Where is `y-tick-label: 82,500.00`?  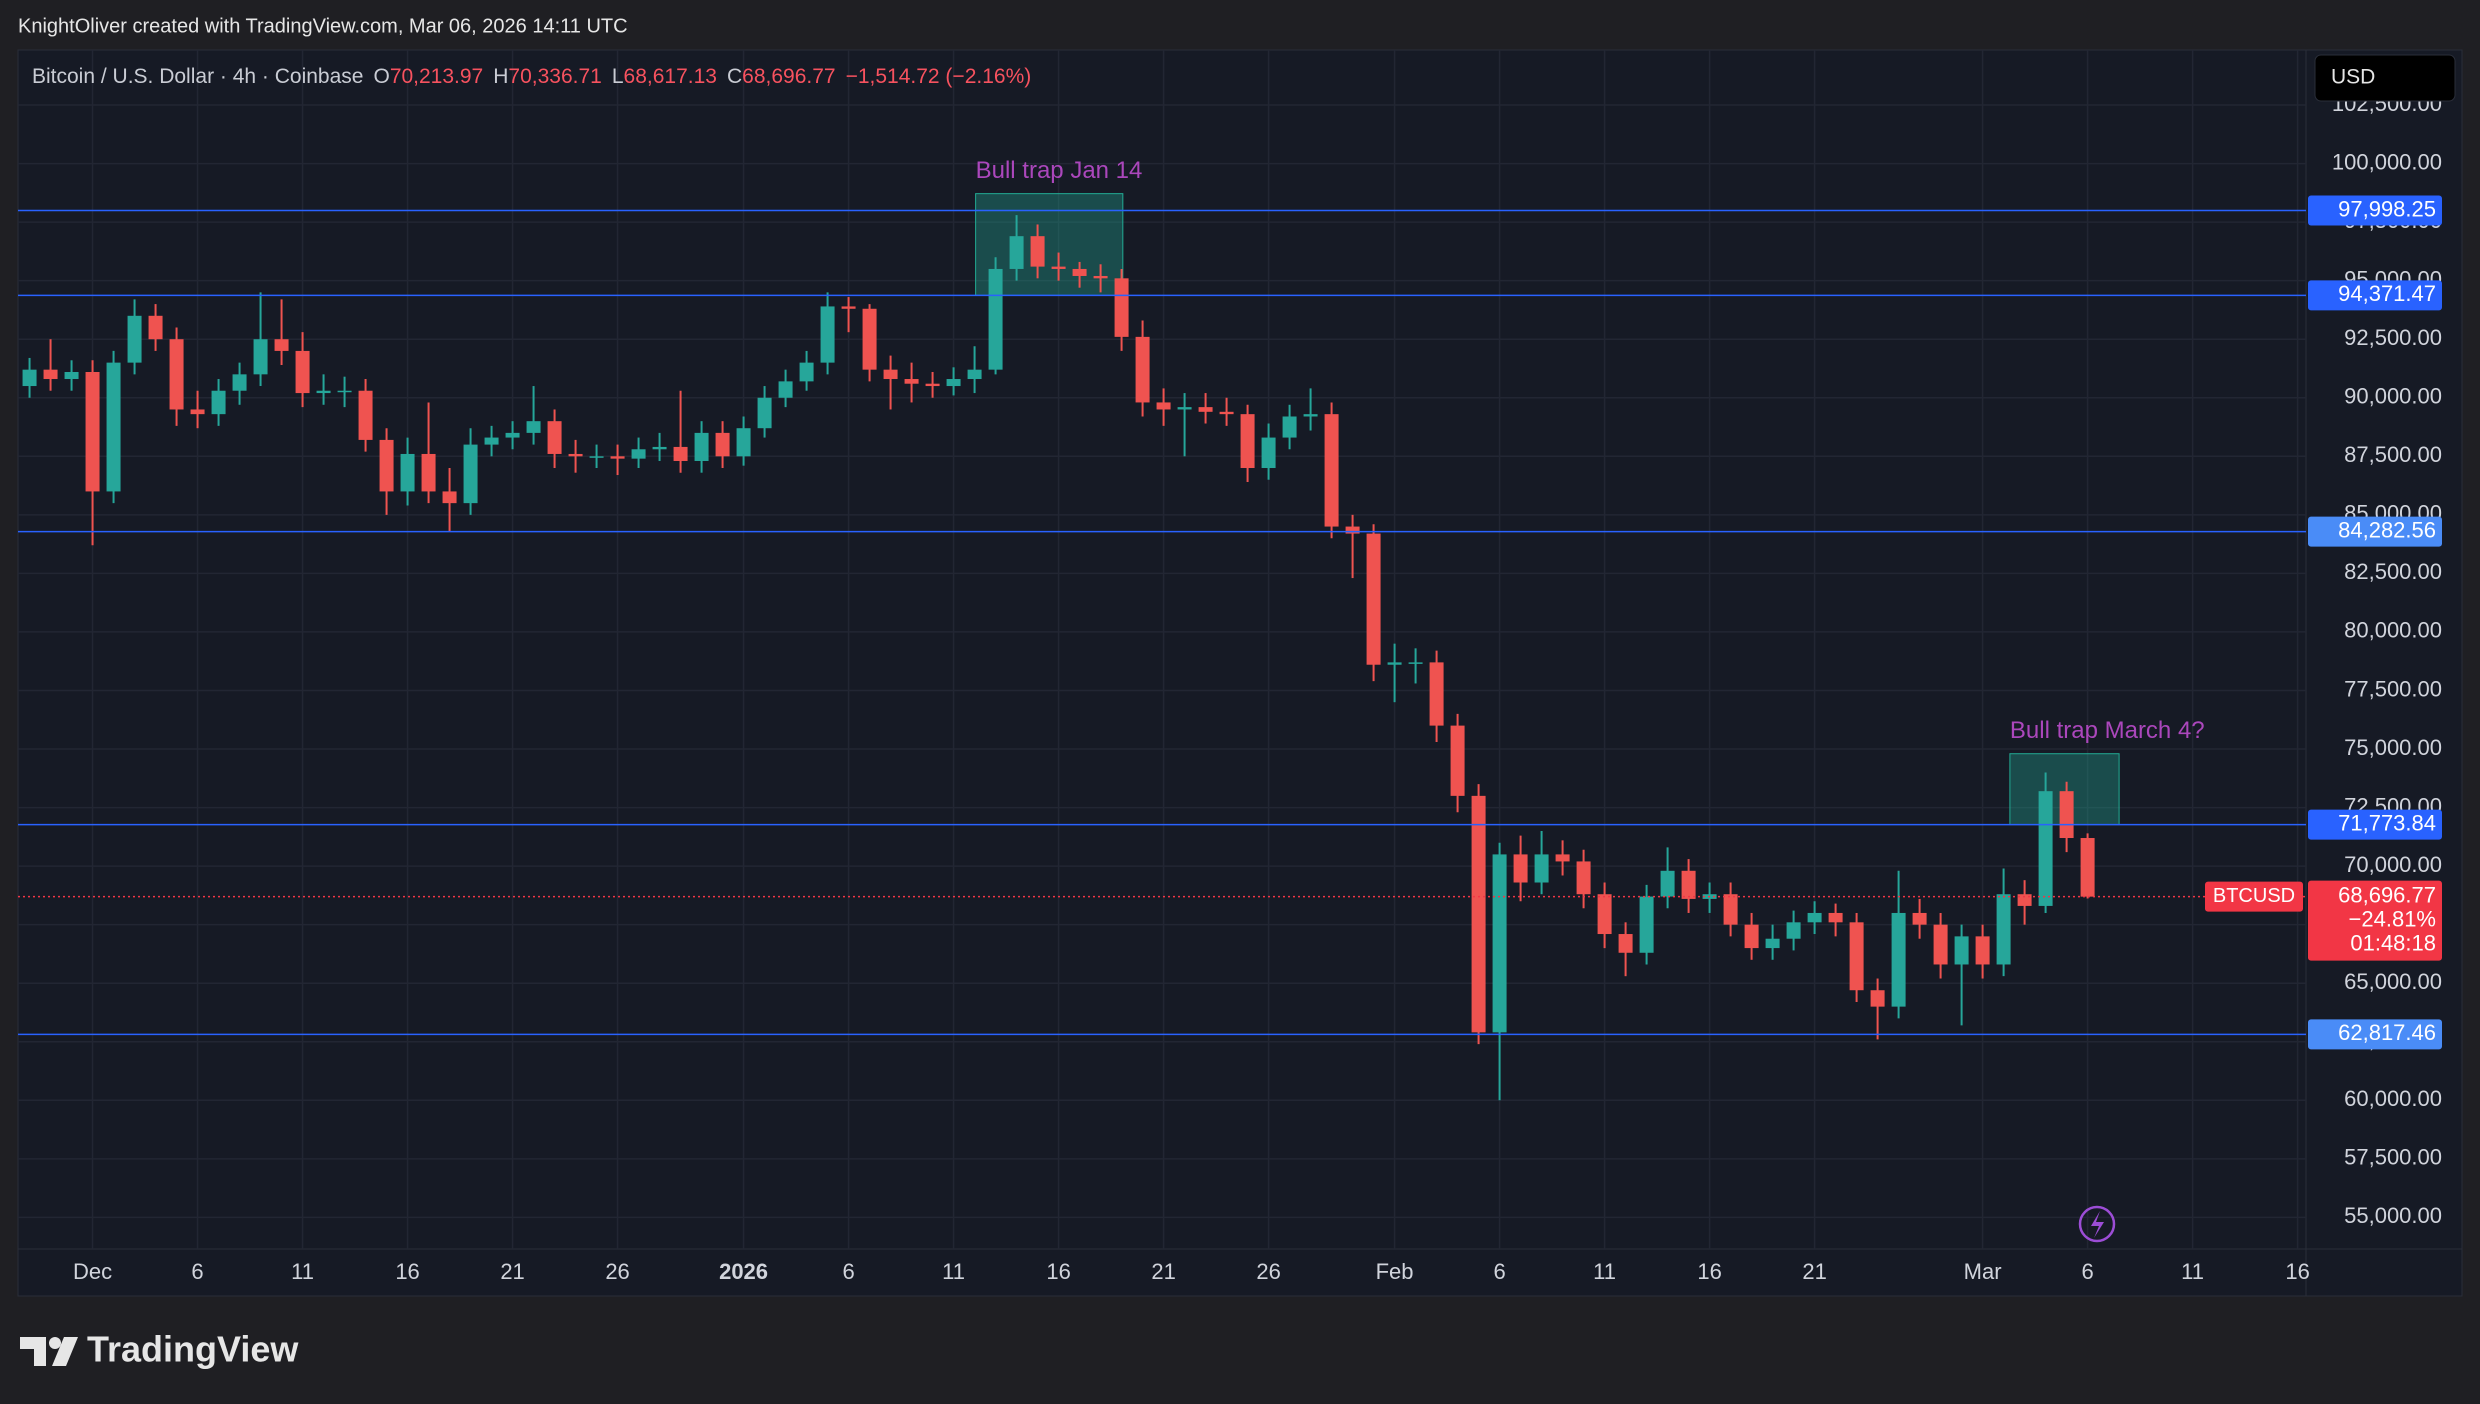
y-tick-label: 82,500.00 is located at coordinates (2393, 571).